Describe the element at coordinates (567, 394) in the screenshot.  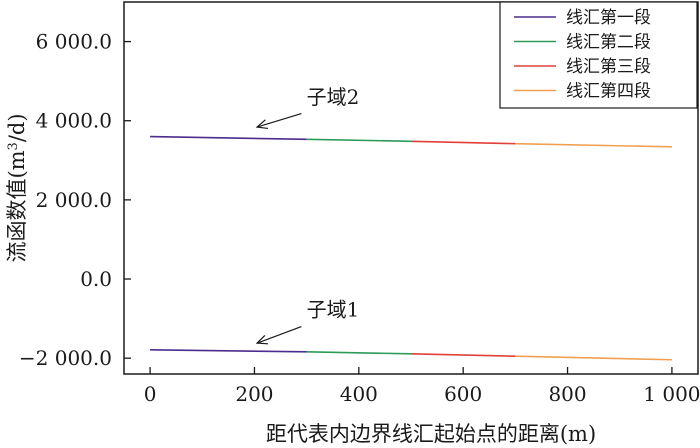
I see `x-tick-label: 800` at that location.